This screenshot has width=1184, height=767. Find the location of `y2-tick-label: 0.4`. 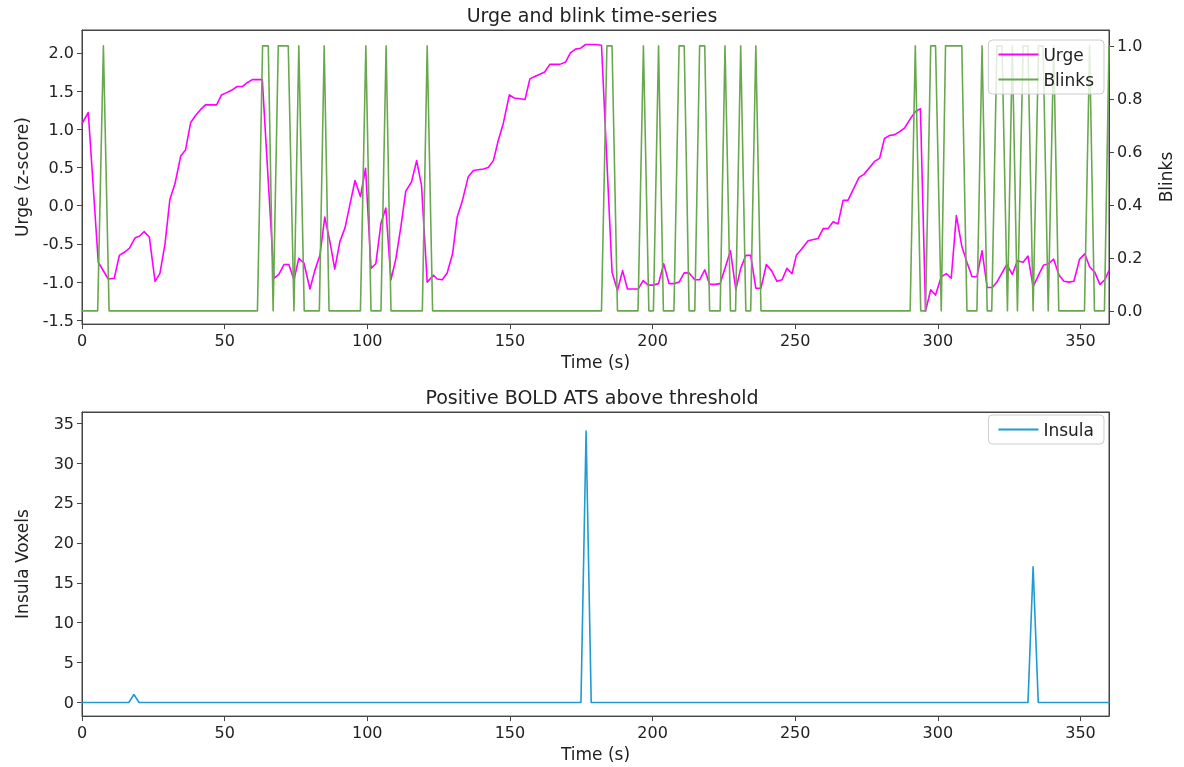

y2-tick-label: 0.4 is located at coordinates (1130, 205).